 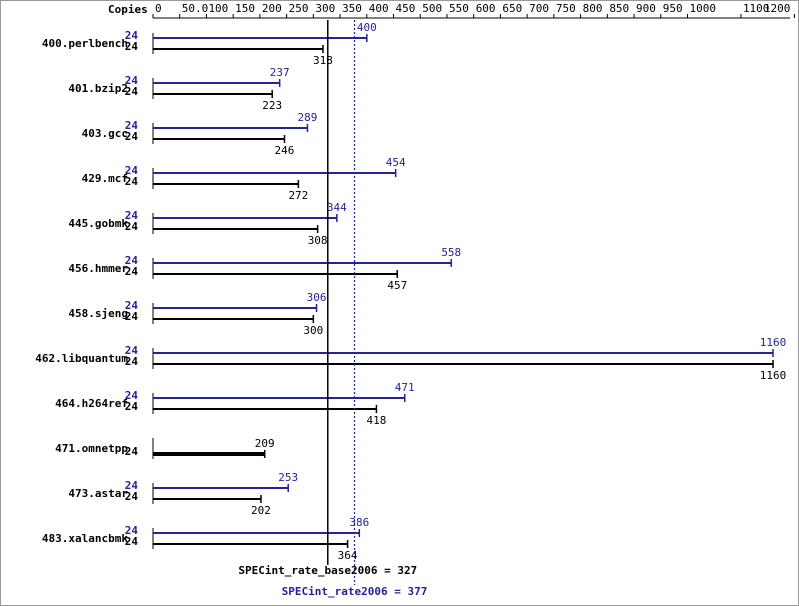 What do you see at coordinates (288, 477) in the screenshot?
I see `value-label: 253` at bounding box center [288, 477].